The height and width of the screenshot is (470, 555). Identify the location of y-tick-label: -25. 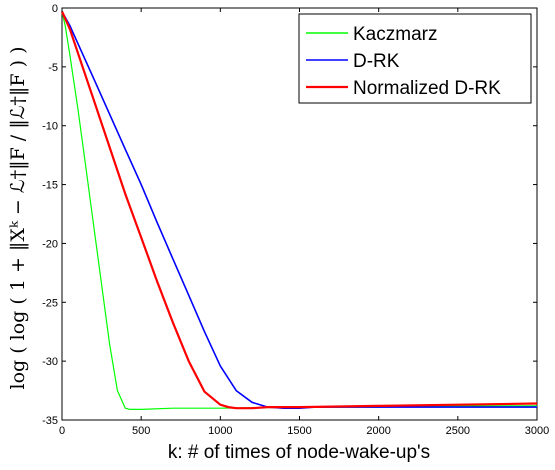
(50, 303).